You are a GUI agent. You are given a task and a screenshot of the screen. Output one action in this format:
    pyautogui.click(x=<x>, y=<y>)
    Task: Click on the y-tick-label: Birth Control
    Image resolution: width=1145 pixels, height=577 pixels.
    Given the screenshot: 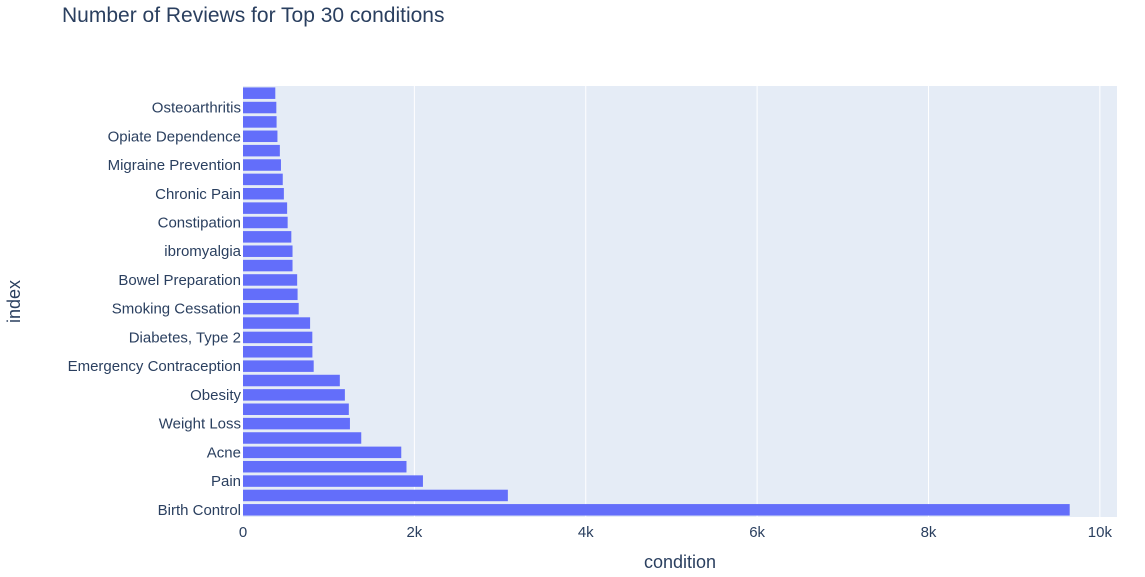 What is the action you would take?
    pyautogui.click(x=199, y=510)
    